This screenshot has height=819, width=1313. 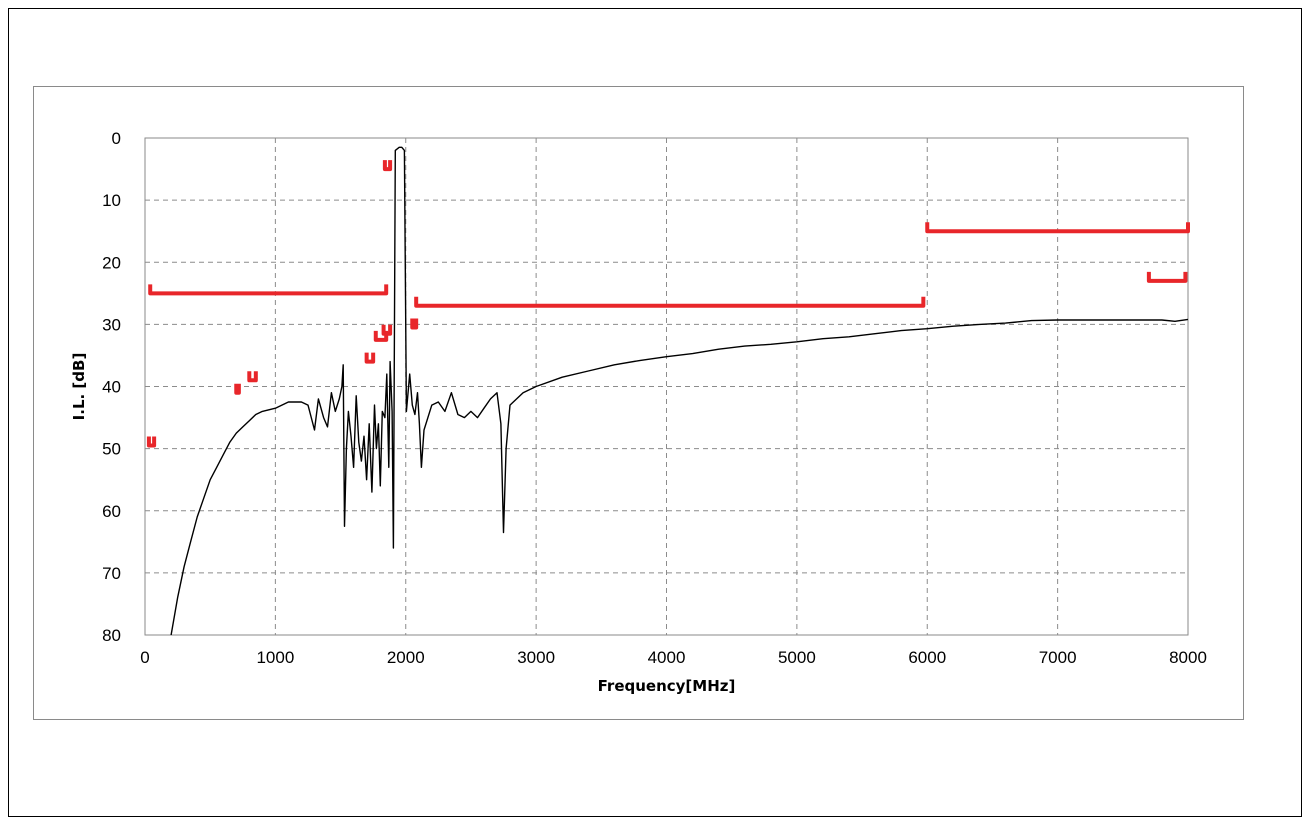 What do you see at coordinates (1058, 657) in the screenshot?
I see `x-tick-label: 7000` at bounding box center [1058, 657].